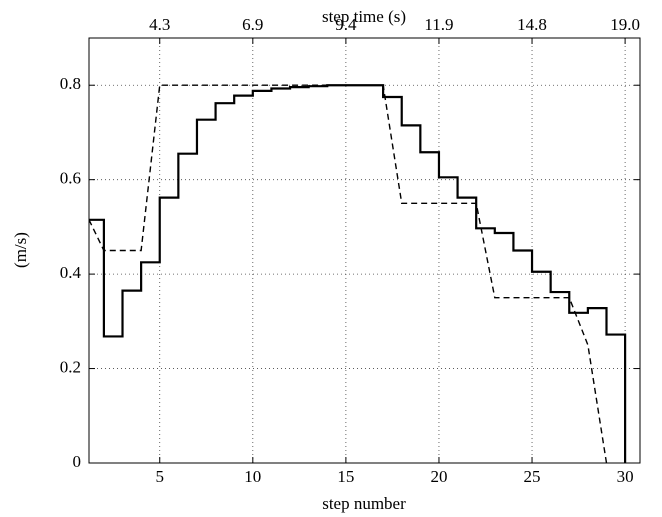  I want to click on x2-tick-label: 9.4, so click(346, 24).